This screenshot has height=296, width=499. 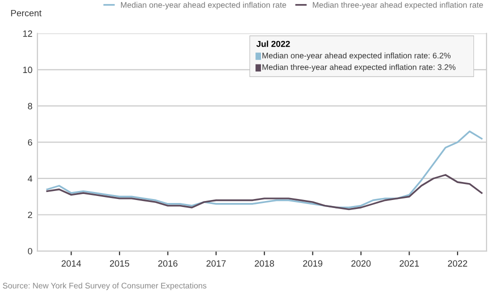 What do you see at coordinates (27, 33) in the screenshot?
I see `y-tick-label: 12` at bounding box center [27, 33].